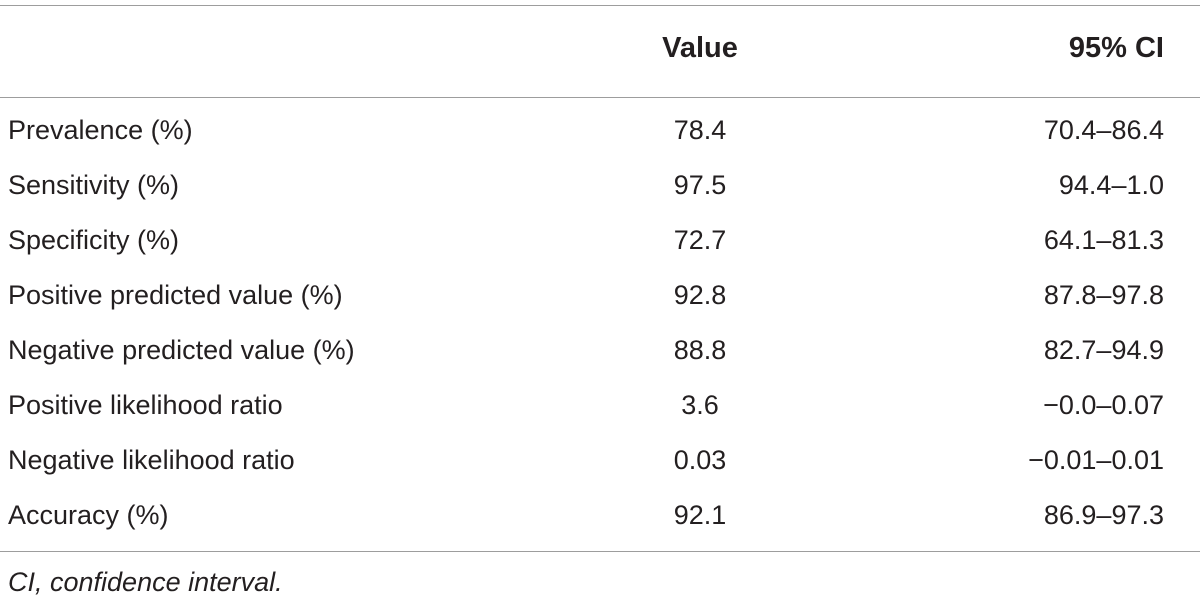 The image size is (1200, 607). Describe the element at coordinates (1103, 130) in the screenshot. I see `row-ci: 70.4–86.4` at that location.